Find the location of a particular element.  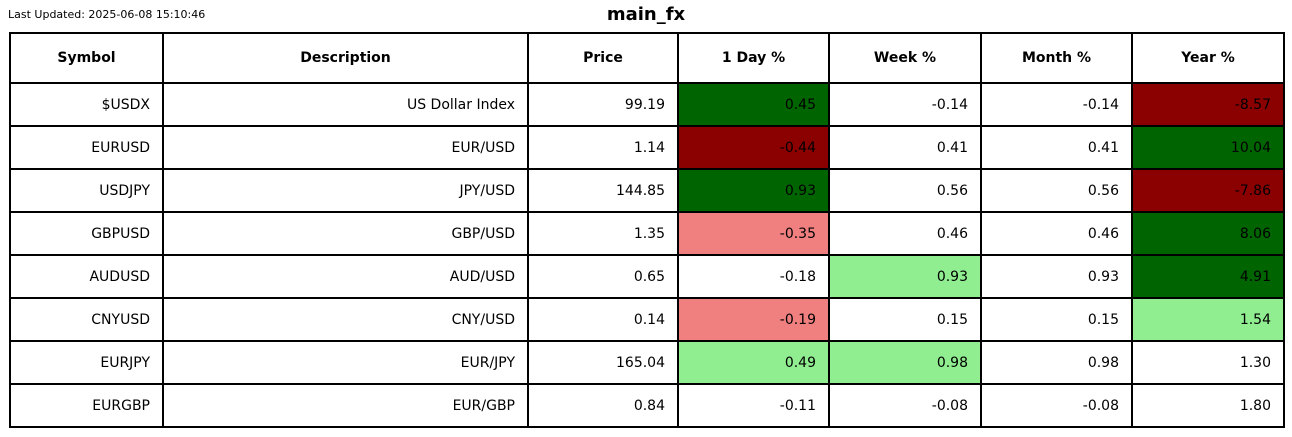

column-header-year: Year % is located at coordinates (1208, 58).